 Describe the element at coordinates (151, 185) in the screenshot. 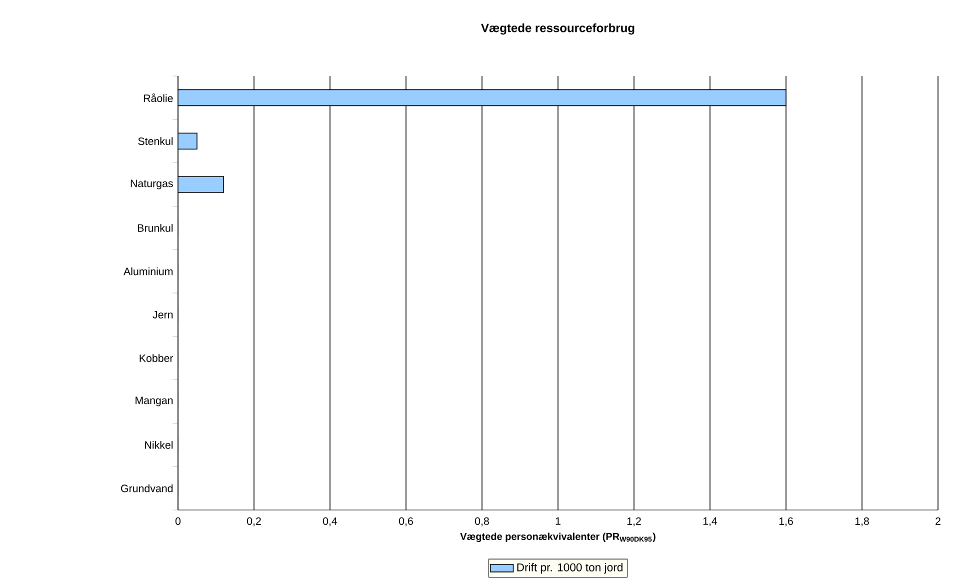

I see `y-tick-label: Naturgas` at that location.